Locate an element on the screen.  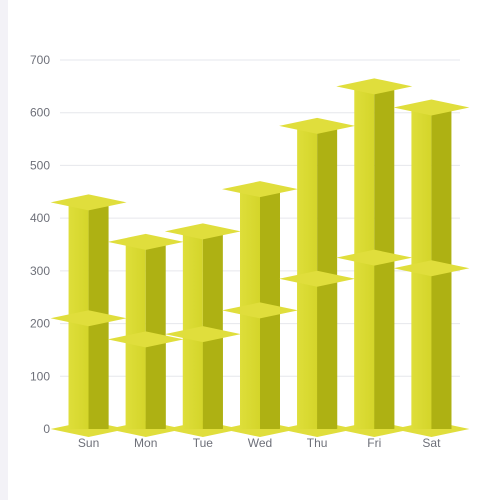
bar-group-fri is located at coordinates (374, 257).